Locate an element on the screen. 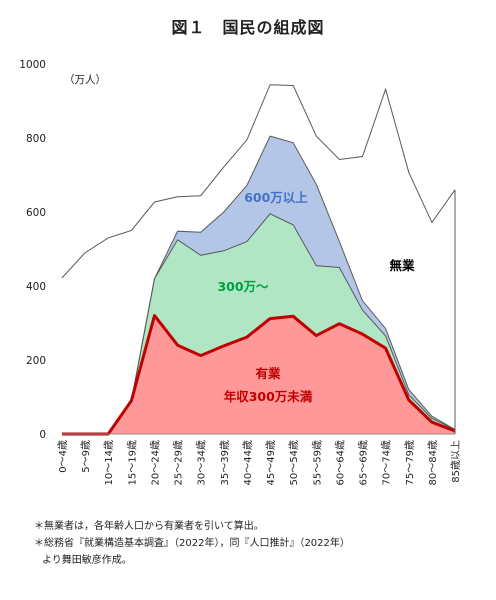 This screenshot has height=600, width=496. x-tick-label: 40～44歳 is located at coordinates (248, 462).